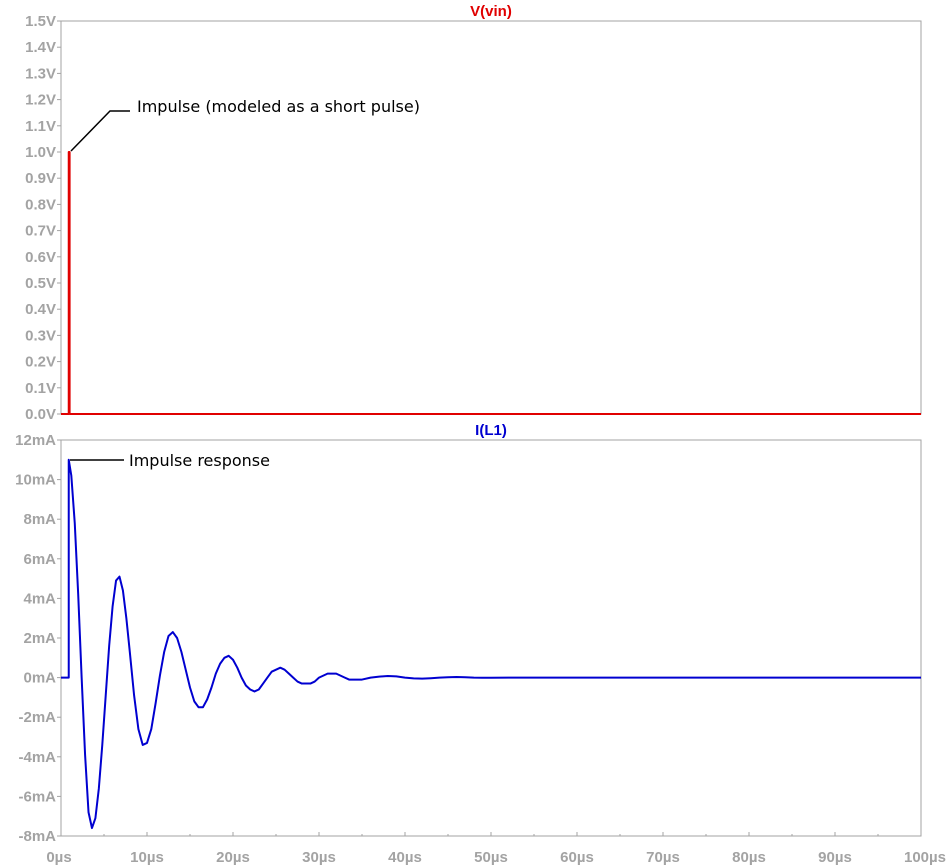 Image resolution: width=946 pixels, height=868 pixels. Describe the element at coordinates (40, 178) in the screenshot. I see `vin-ytick-label: 0.9V` at that location.